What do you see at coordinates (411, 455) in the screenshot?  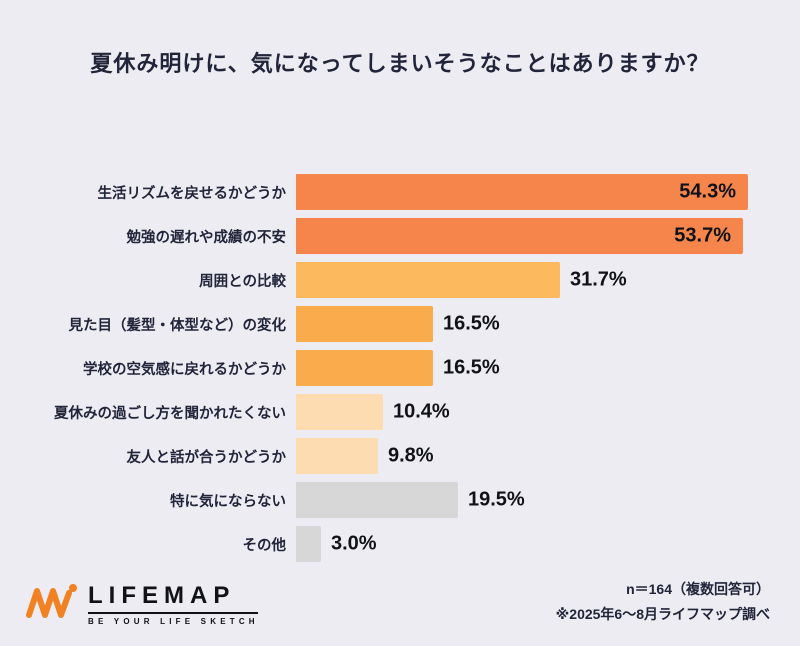 I see `value-label: 9.8%` at bounding box center [411, 455].